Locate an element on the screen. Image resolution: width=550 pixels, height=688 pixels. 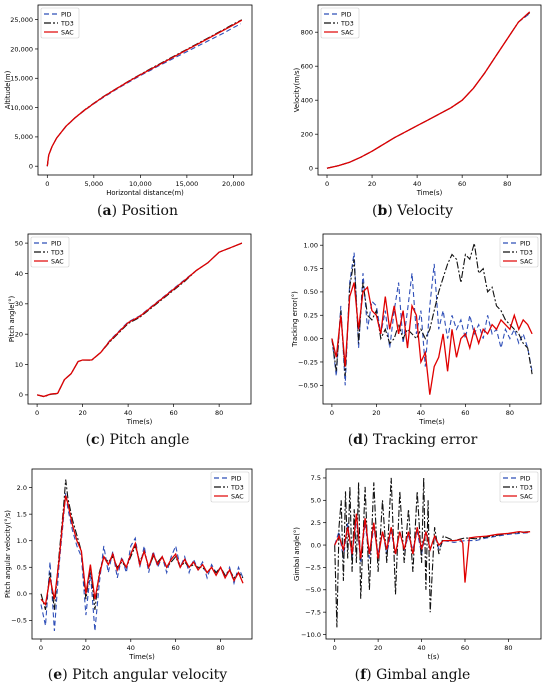
y-tick-label: 10,000 is located at coordinates (21, 108).